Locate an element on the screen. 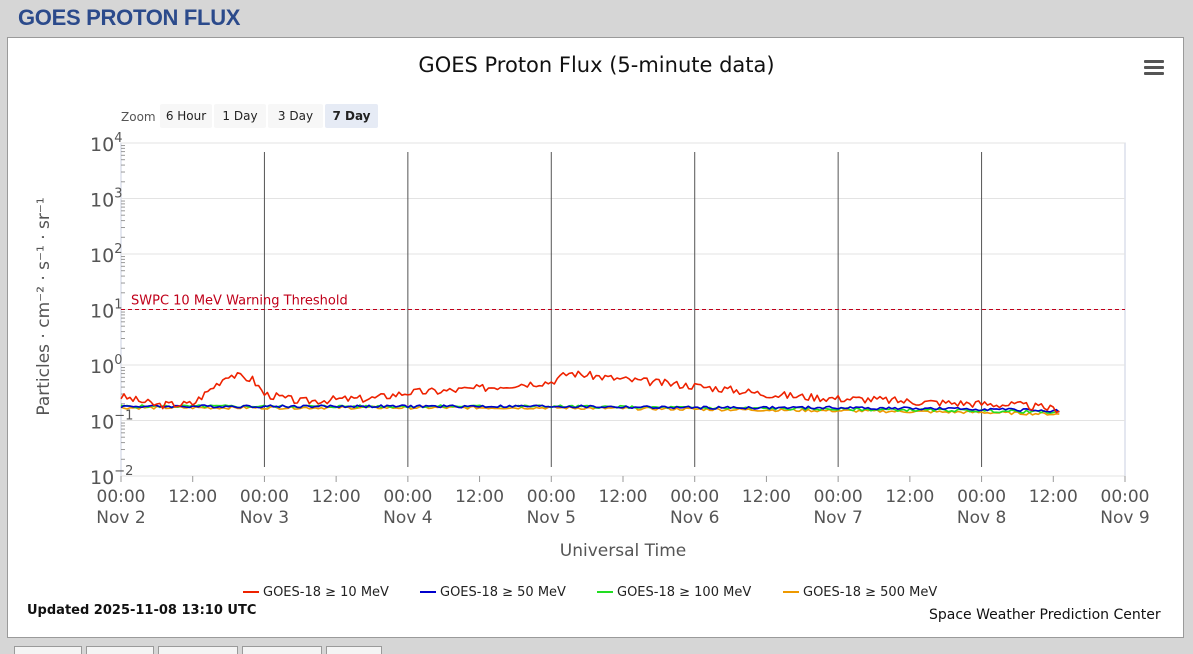 Image resolution: width=1193 pixels, height=654 pixels. x-tick-date-label: Nov 9 is located at coordinates (1124, 518).